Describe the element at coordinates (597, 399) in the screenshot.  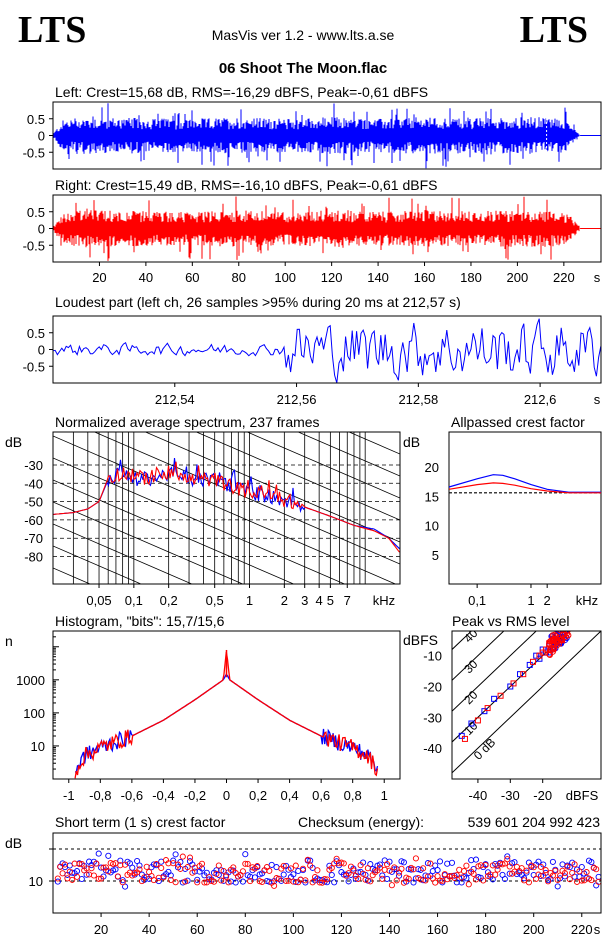
I see `loudest-xunit: s` at that location.